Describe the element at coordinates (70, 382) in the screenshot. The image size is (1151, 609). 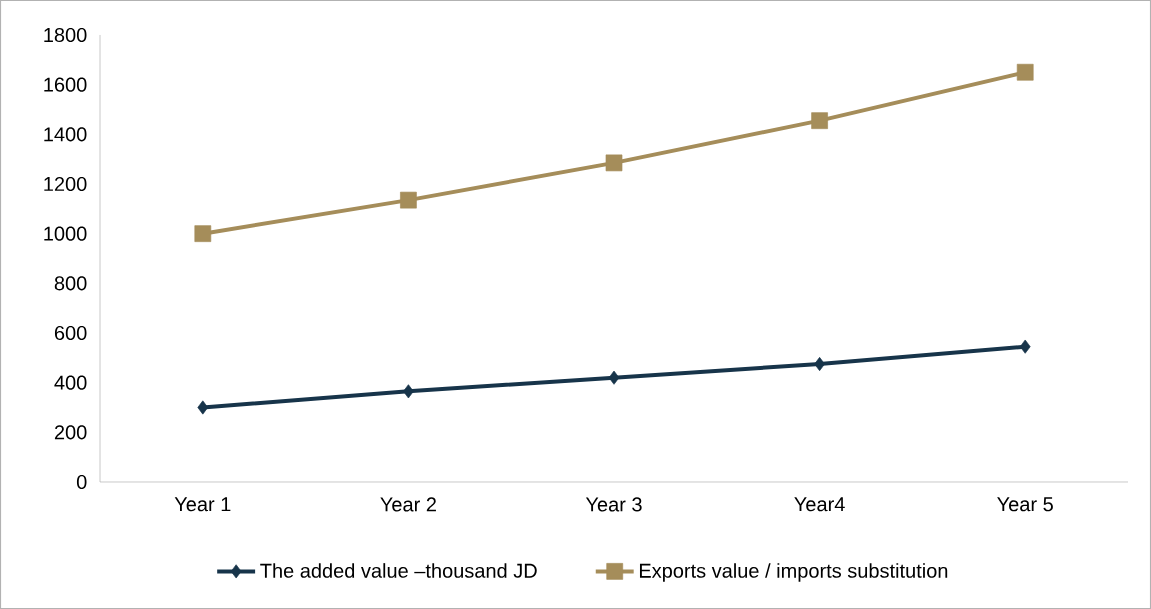
I see `y-tick-label: 400` at that location.